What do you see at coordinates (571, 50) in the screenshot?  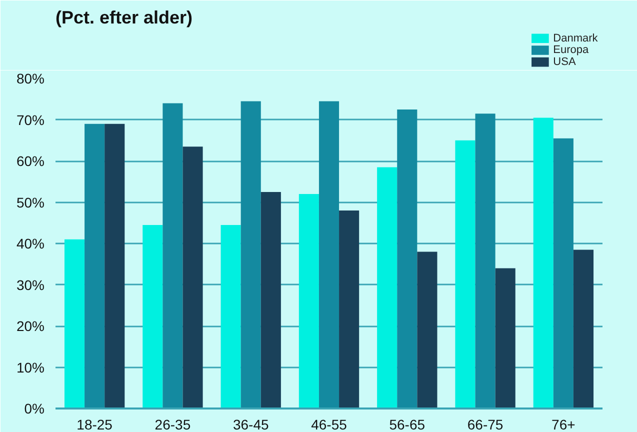 I see `legend-label: Europa` at bounding box center [571, 50].